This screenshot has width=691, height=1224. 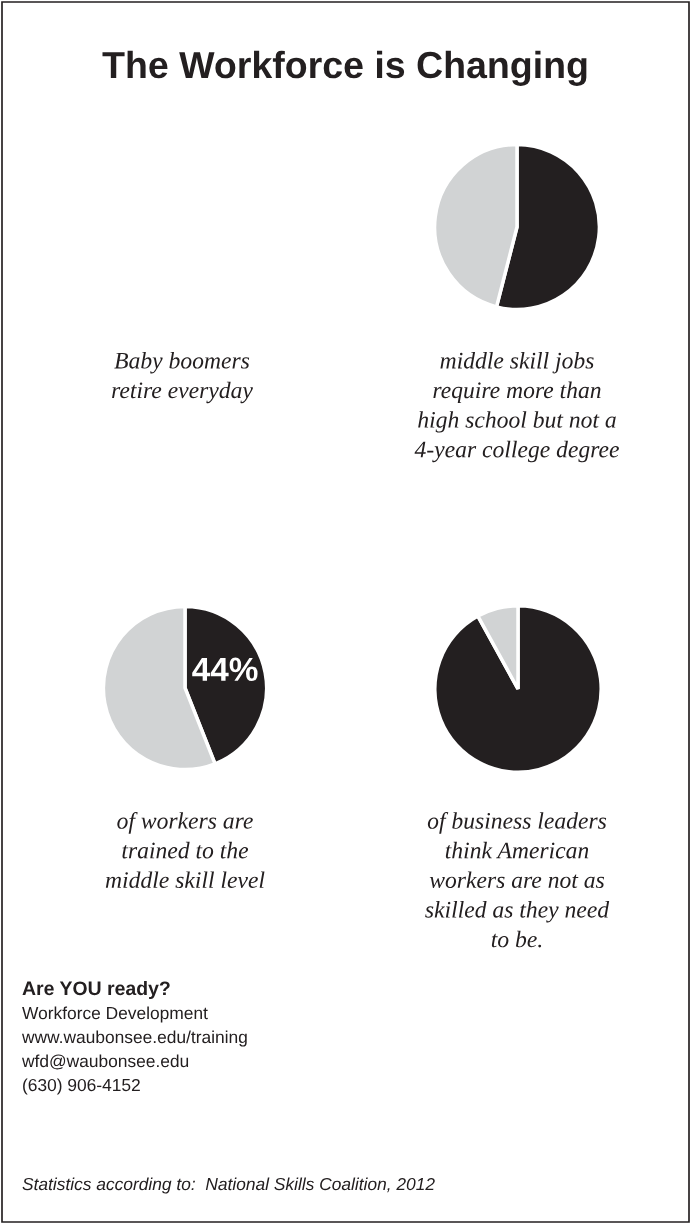 I want to click on text: Workforce Development, so click(x=115, y=1014).